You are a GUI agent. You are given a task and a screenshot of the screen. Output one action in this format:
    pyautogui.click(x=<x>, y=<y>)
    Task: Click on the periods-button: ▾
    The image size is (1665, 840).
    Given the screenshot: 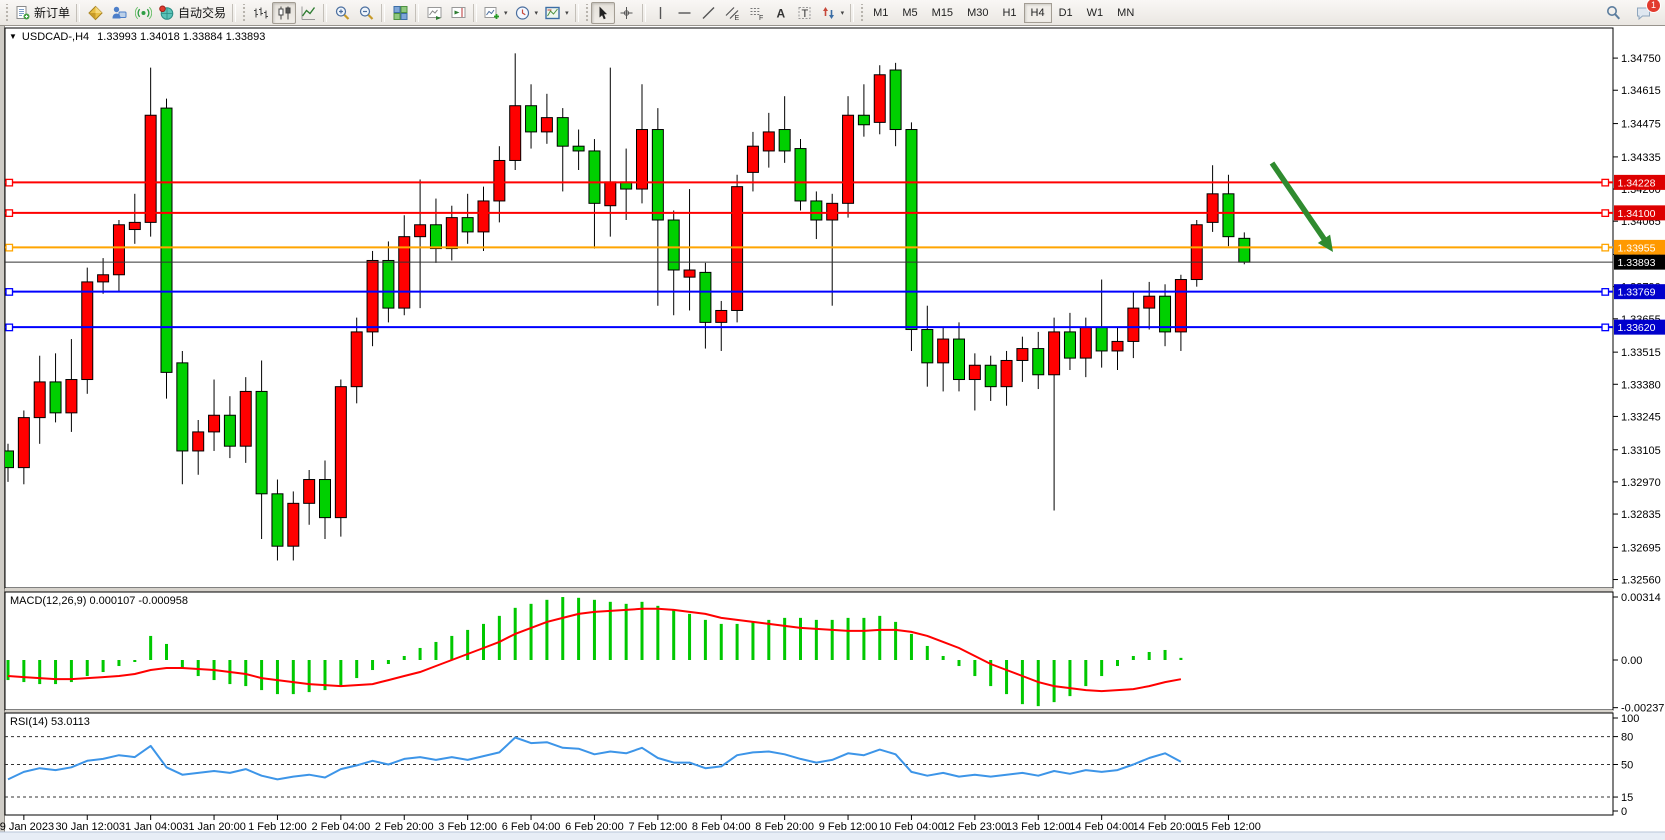 What is the action you would take?
    pyautogui.click(x=526, y=13)
    